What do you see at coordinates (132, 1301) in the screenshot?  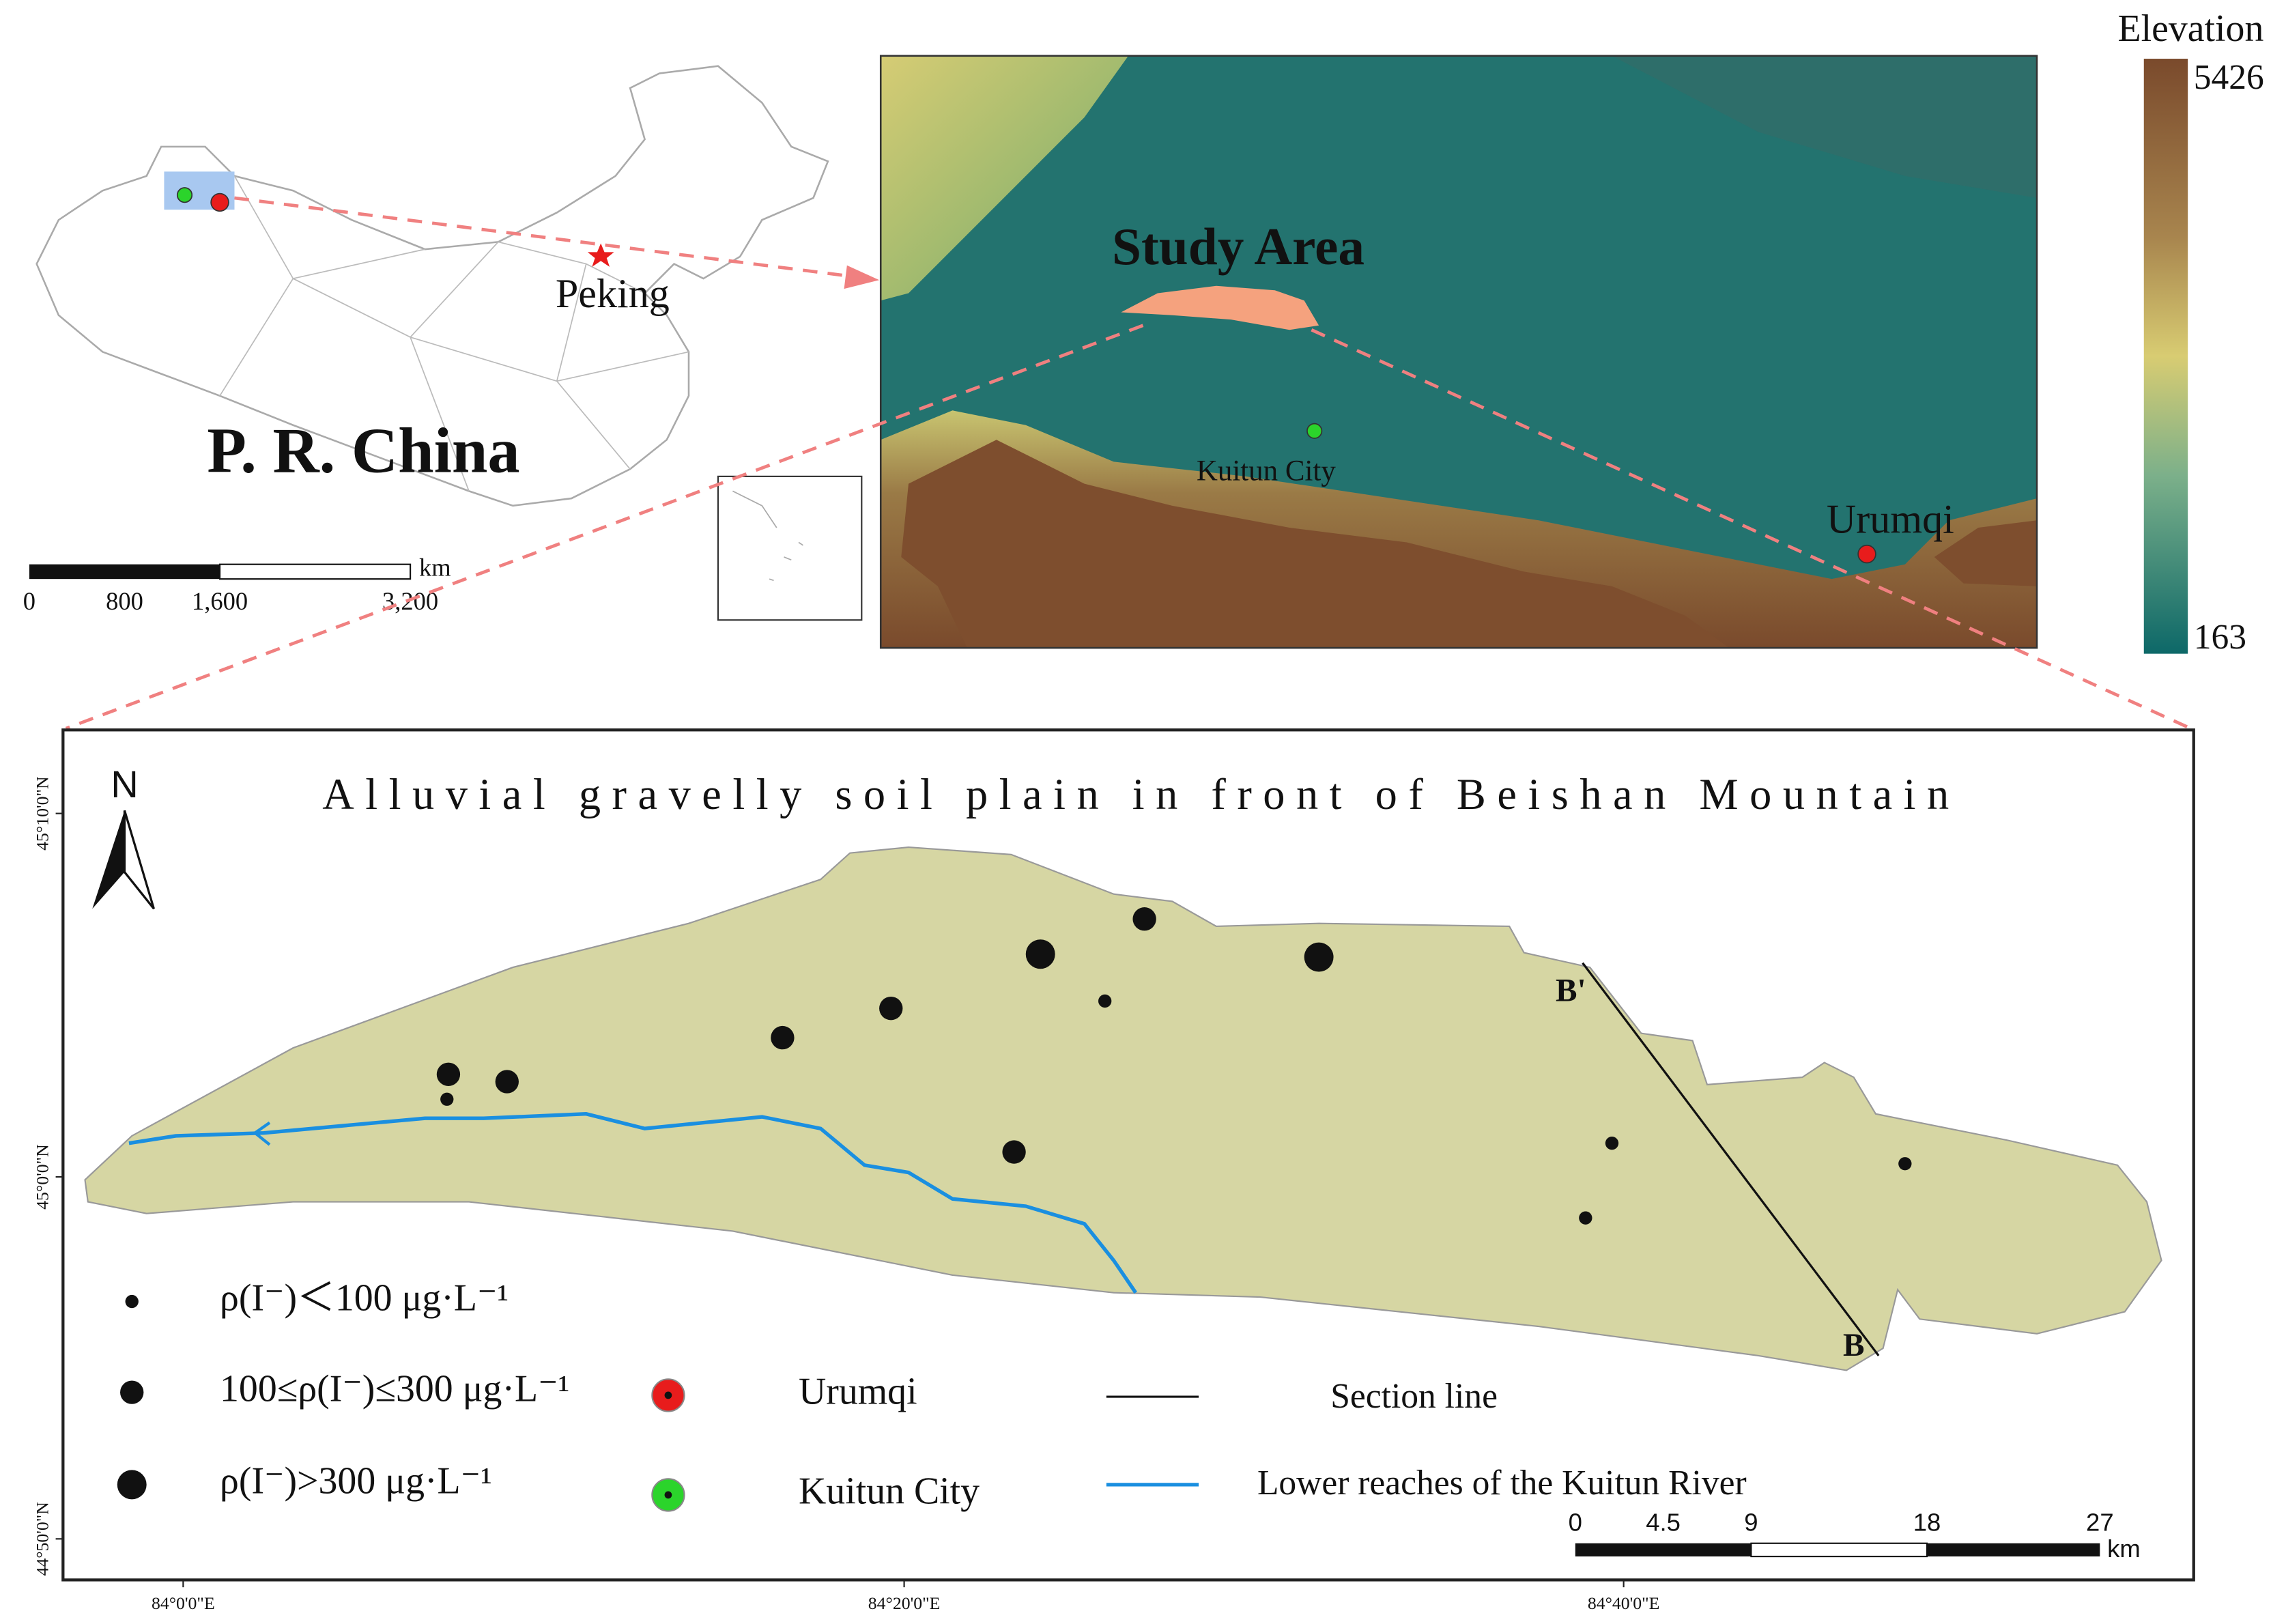 I see `legend-small-dot` at bounding box center [132, 1301].